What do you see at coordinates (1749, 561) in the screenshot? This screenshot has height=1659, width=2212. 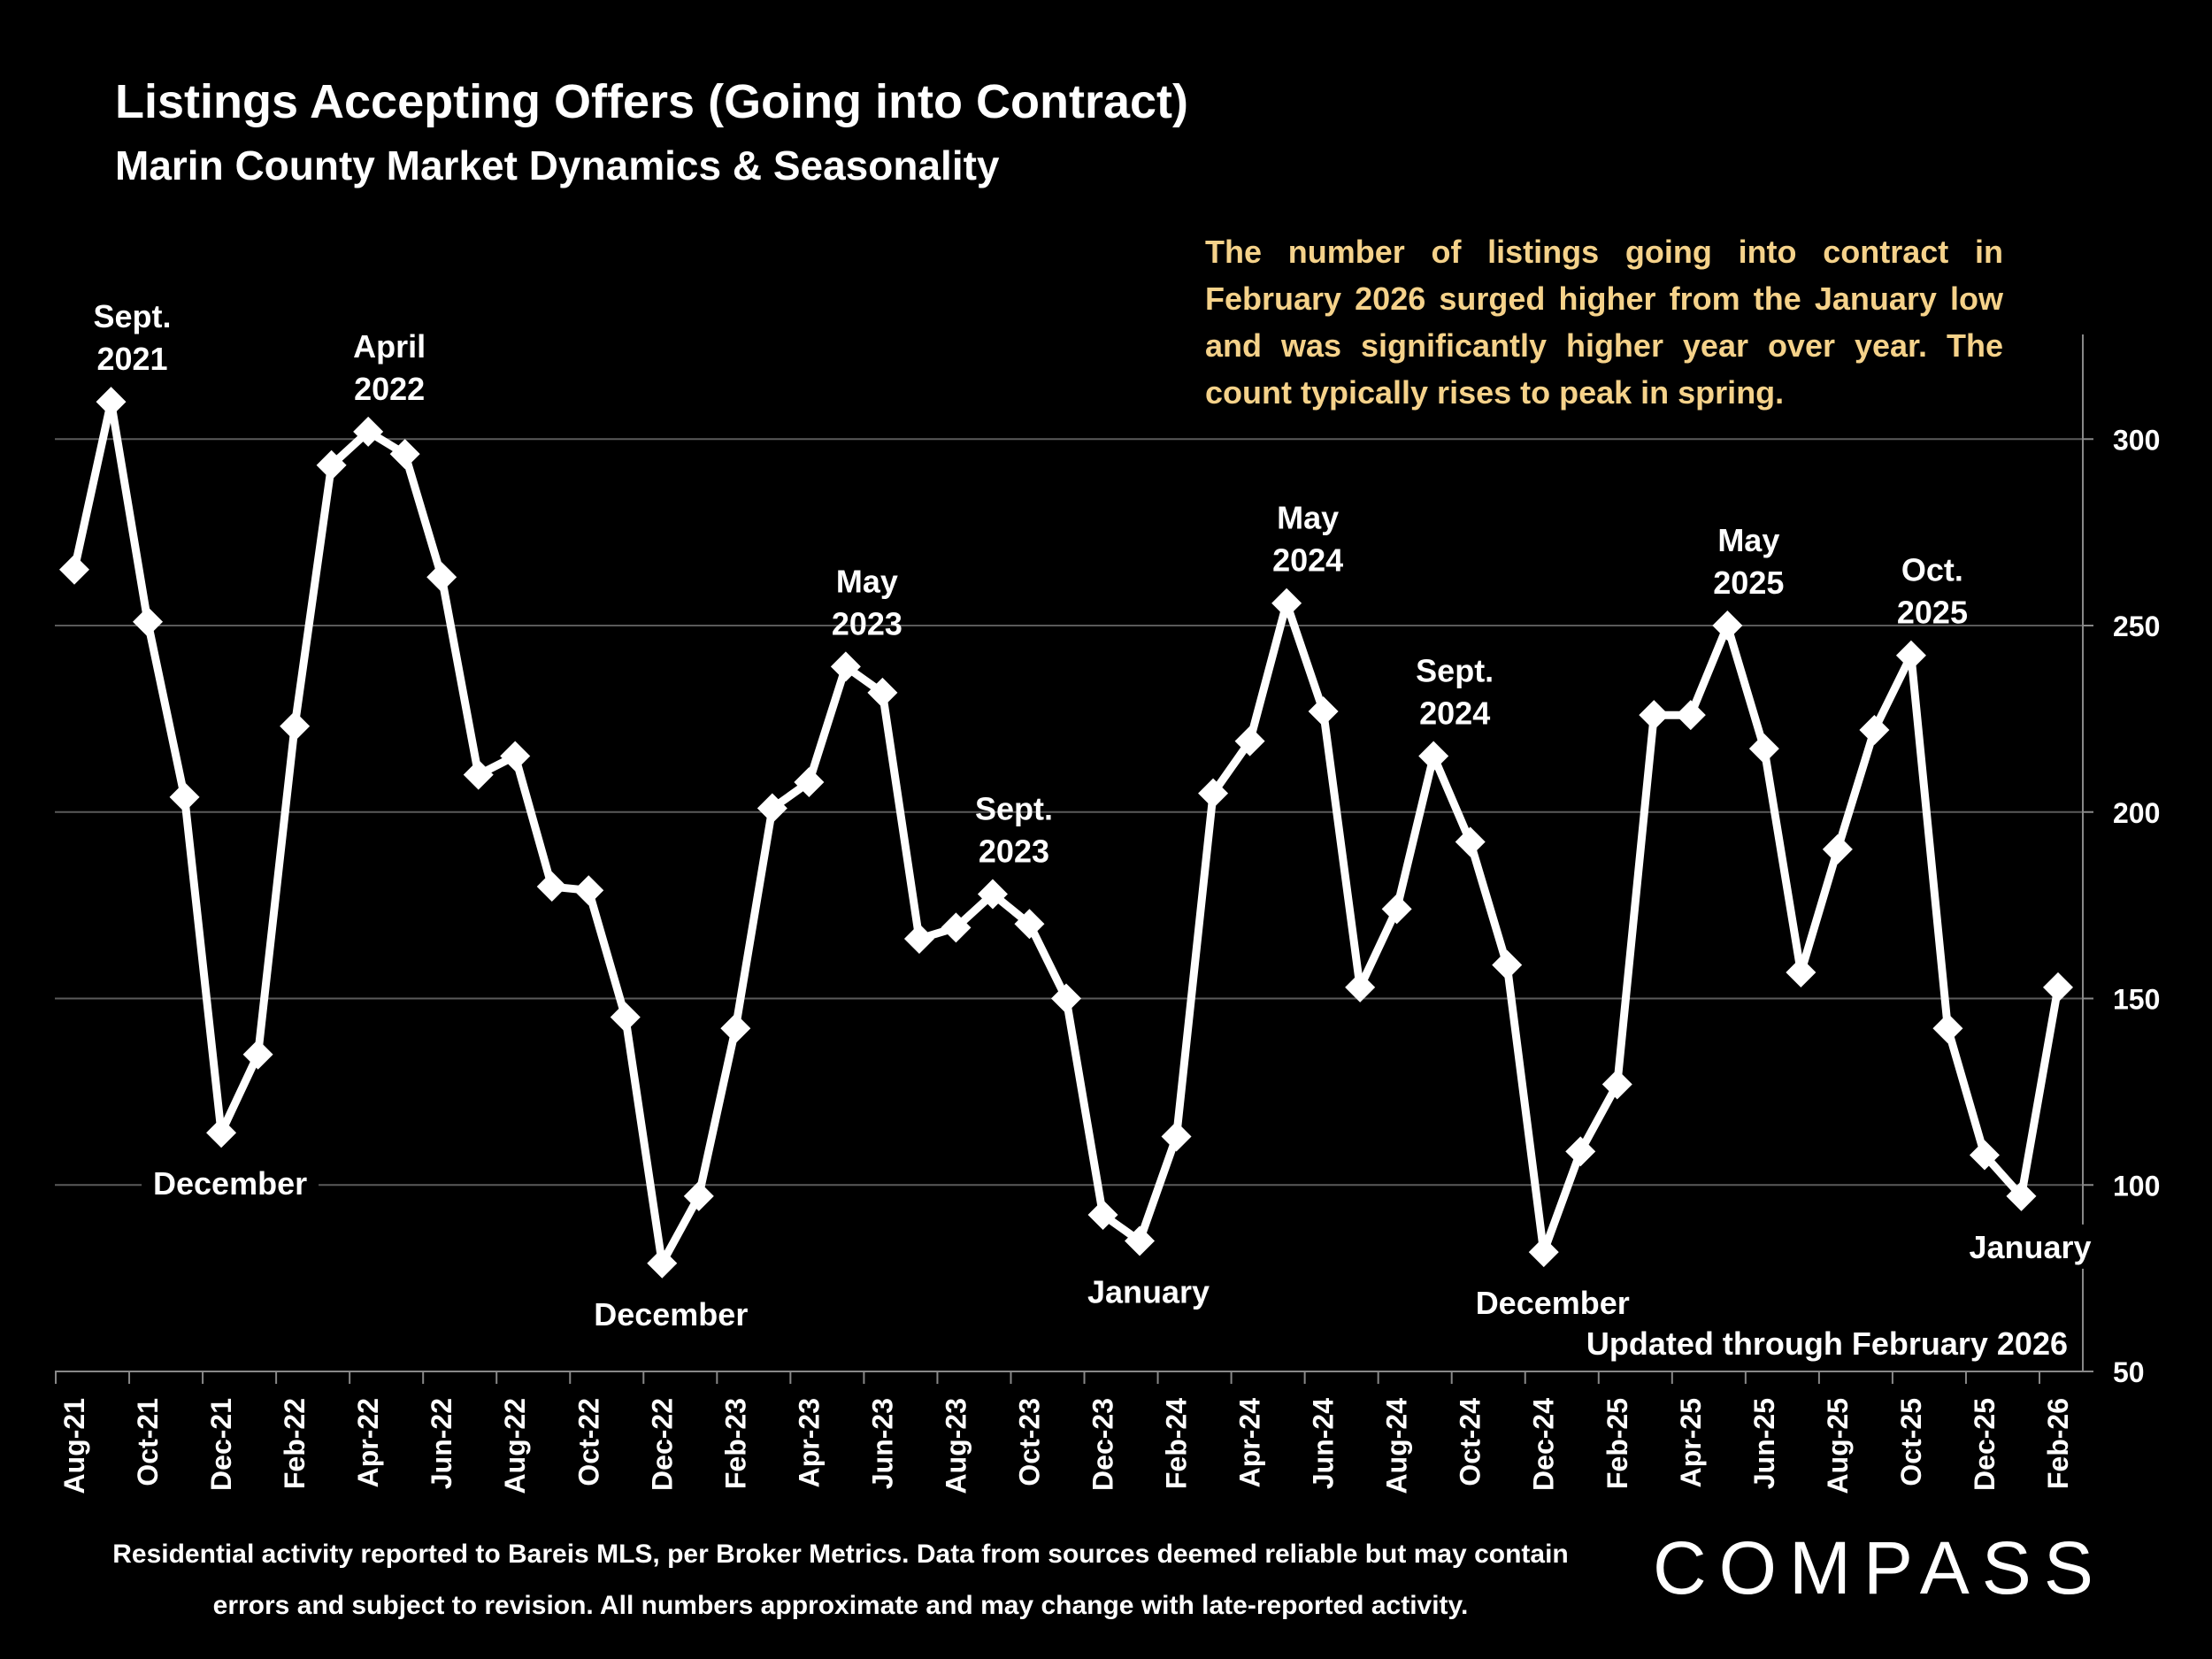 I see `annotation: May 2025` at bounding box center [1749, 561].